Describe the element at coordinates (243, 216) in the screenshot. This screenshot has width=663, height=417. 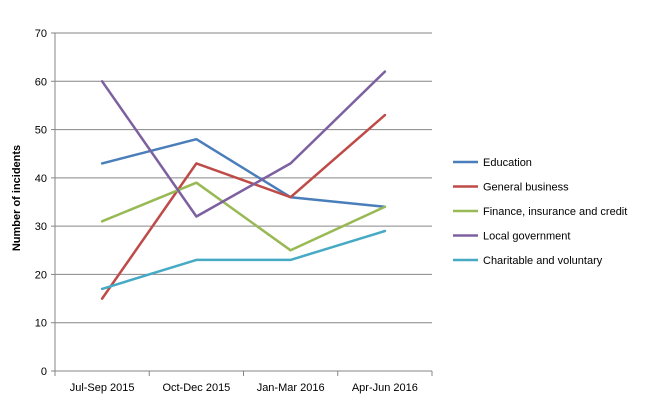
I see `series-line-finance-insurance-and-credit` at that location.